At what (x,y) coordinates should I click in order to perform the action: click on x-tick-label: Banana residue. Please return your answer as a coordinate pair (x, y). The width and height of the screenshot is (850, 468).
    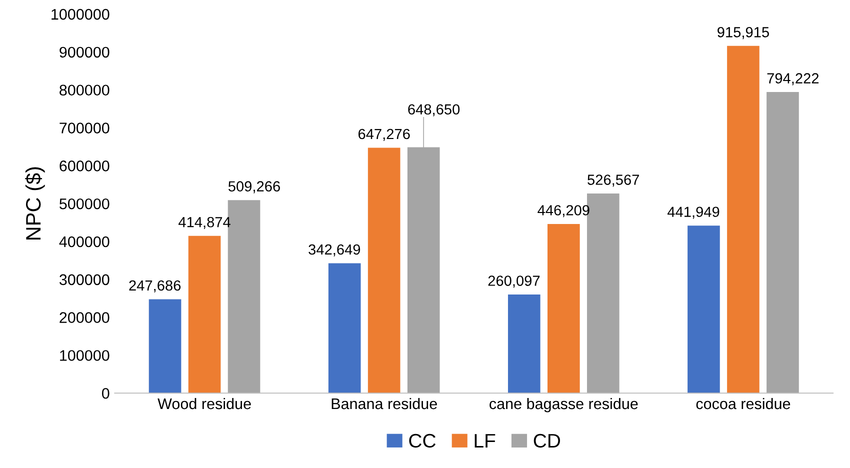
    Looking at the image, I should click on (384, 404).